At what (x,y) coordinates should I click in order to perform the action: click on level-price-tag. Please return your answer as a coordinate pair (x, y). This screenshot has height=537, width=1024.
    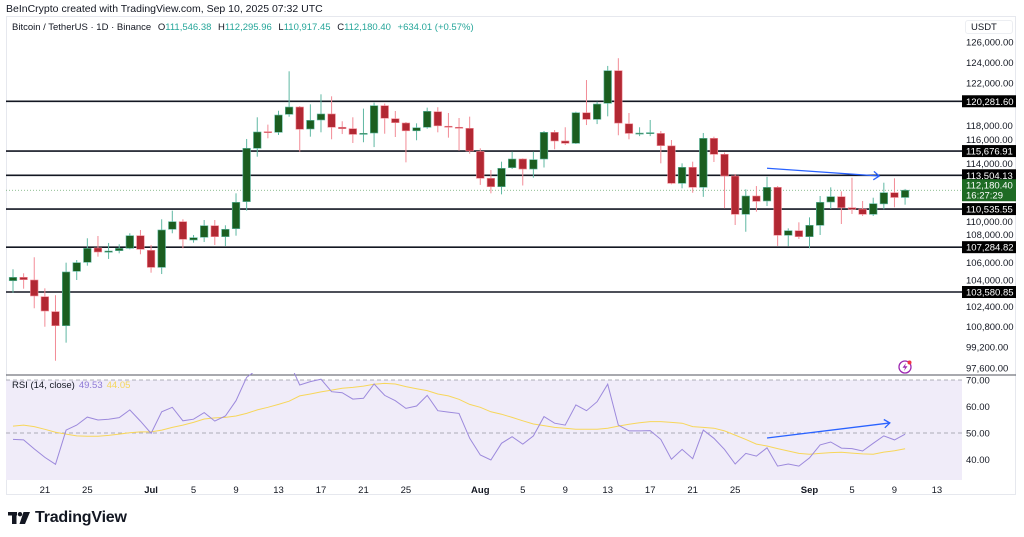
    Looking at the image, I should click on (989, 175).